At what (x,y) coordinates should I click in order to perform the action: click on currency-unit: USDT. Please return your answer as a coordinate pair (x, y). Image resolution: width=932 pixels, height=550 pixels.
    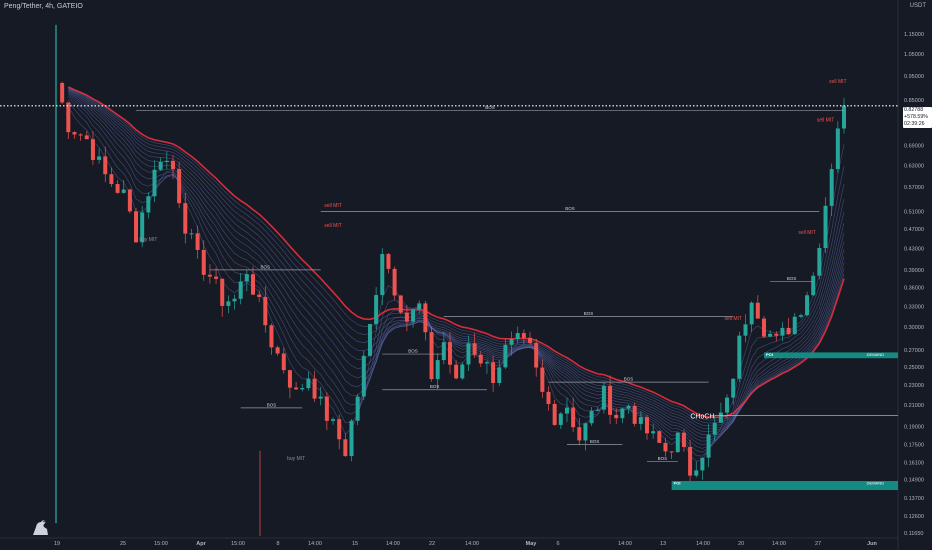
    Looking at the image, I should click on (917, 6).